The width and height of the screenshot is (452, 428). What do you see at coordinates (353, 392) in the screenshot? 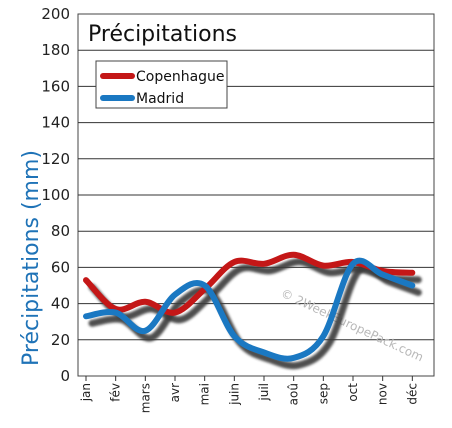
I see `x-tick-label: oct` at bounding box center [353, 392].